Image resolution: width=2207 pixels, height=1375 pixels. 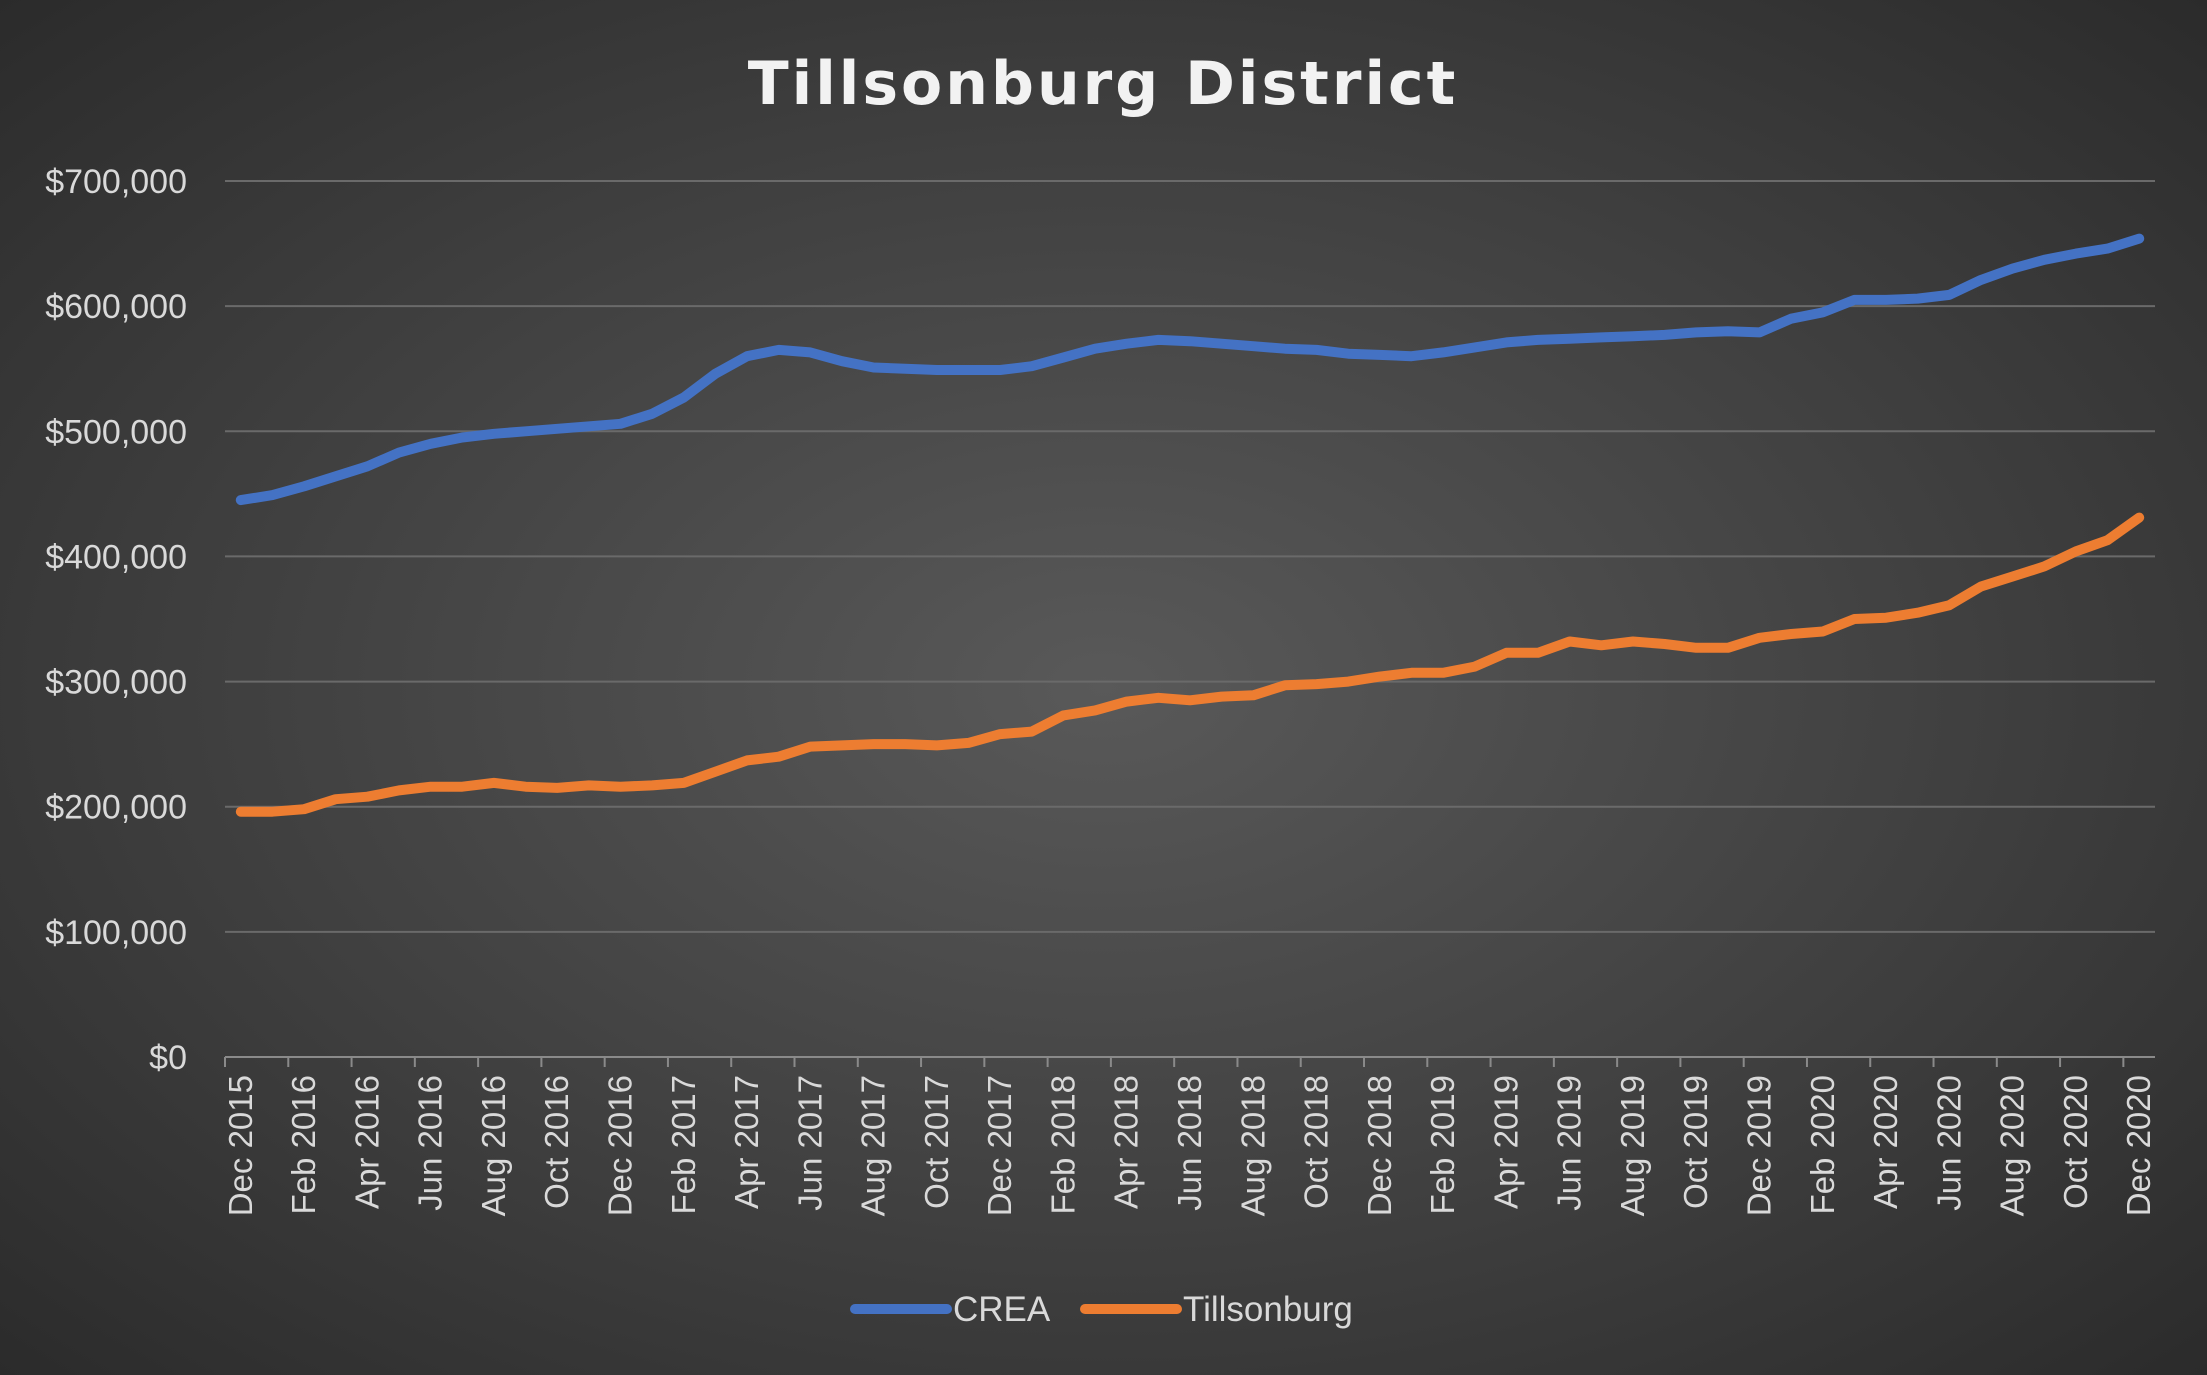 I want to click on x-tick-label: Apr 2019, so click(x=1505, y=1142).